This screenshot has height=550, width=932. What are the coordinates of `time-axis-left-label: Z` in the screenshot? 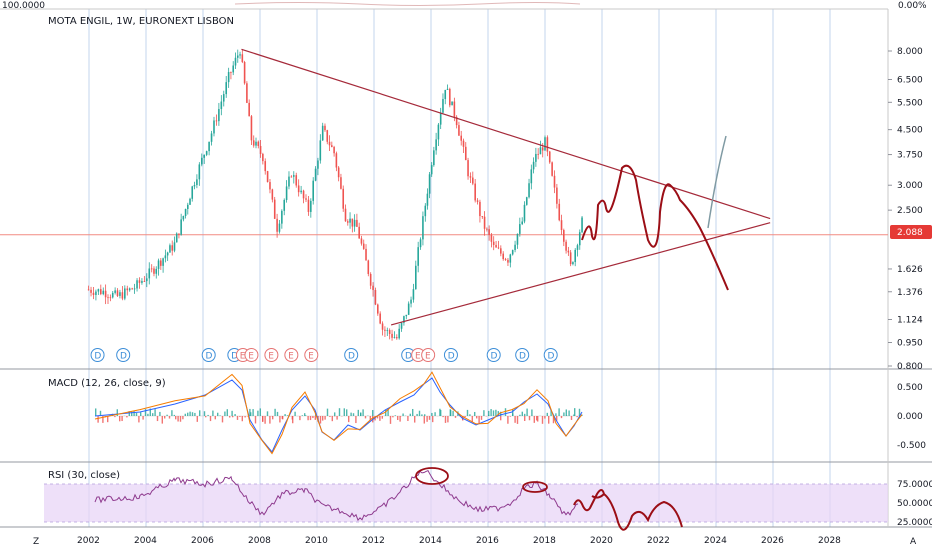 It's located at (36, 542).